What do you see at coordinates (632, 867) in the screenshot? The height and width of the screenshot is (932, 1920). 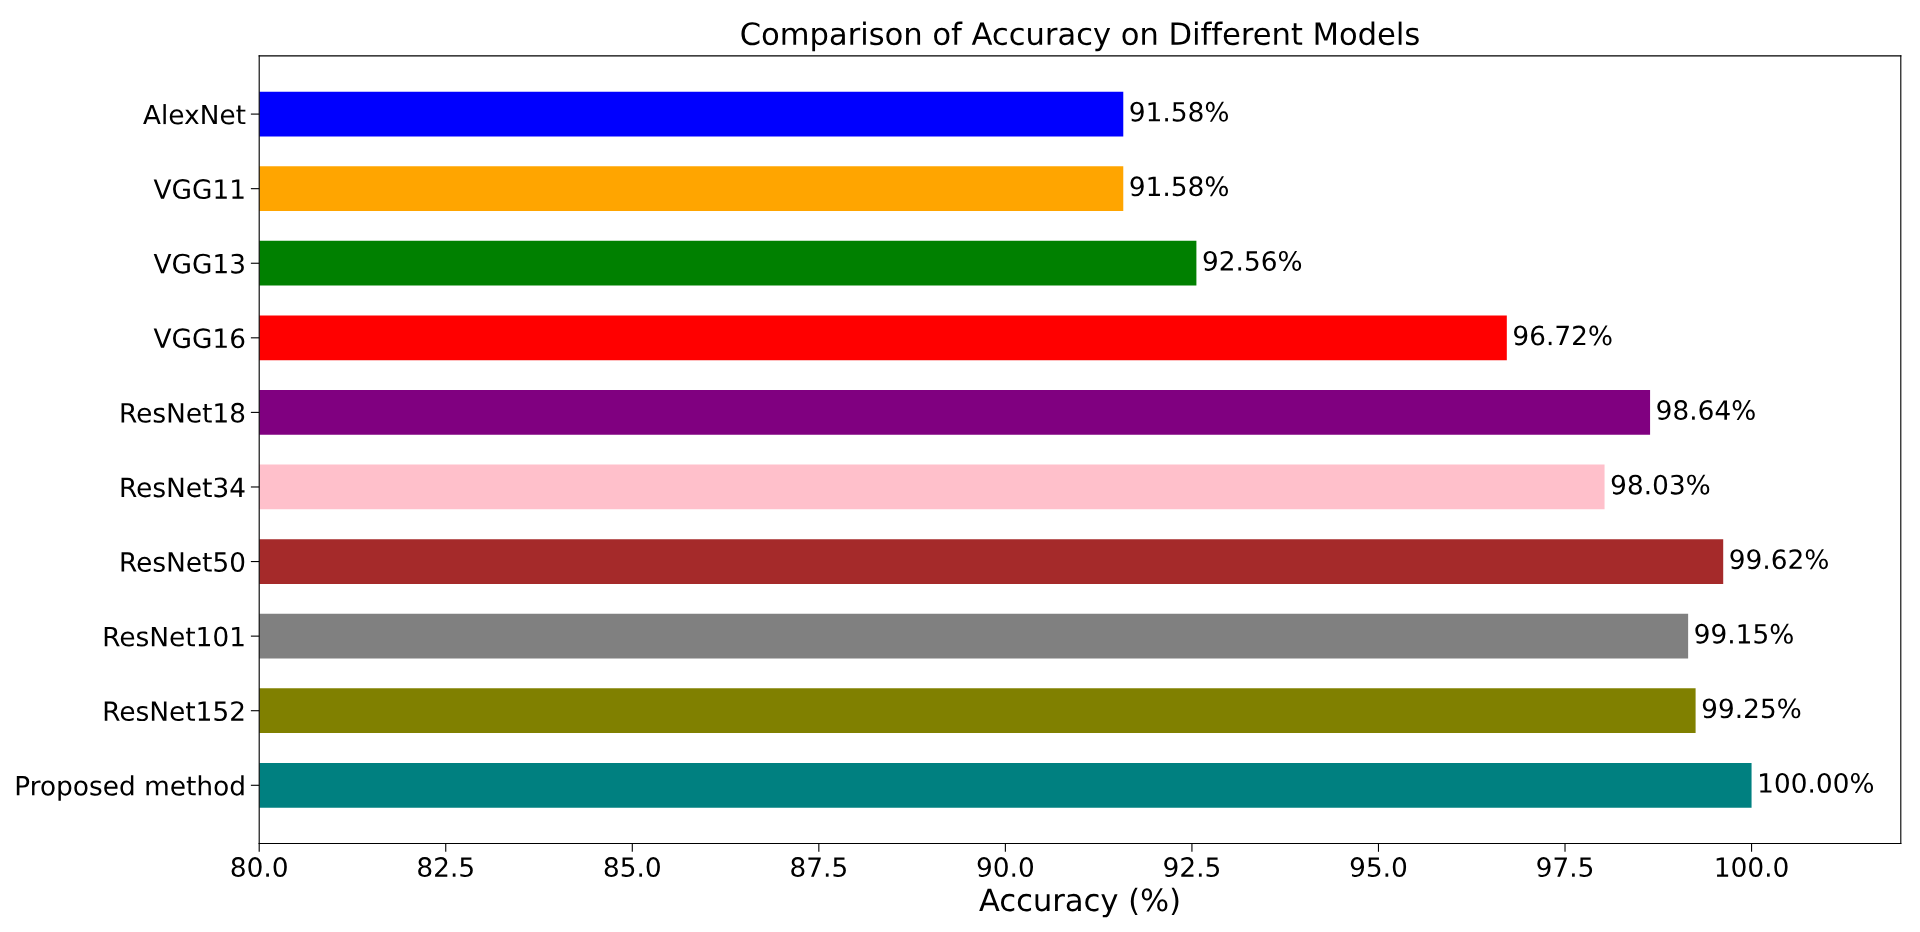 I see `x-tick-label: 85.0` at bounding box center [632, 867].